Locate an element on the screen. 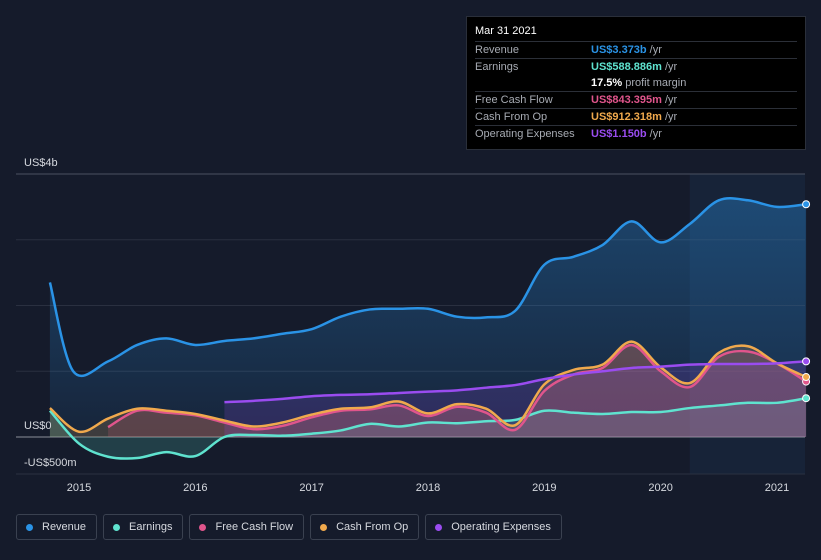 This screenshot has height=560, width=821. tooltip-value: 17.5% profit margin is located at coordinates (638, 83).